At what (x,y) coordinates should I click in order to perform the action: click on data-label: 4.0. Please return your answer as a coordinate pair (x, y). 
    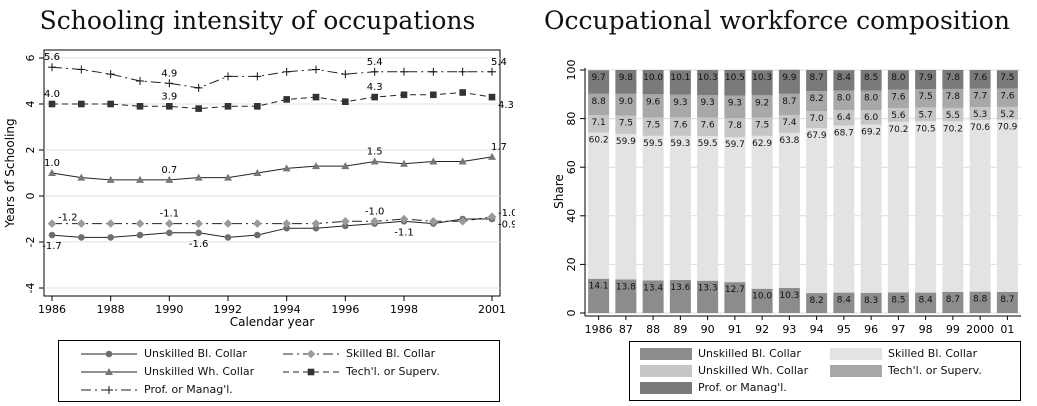
    Looking at the image, I should click on (52, 94).